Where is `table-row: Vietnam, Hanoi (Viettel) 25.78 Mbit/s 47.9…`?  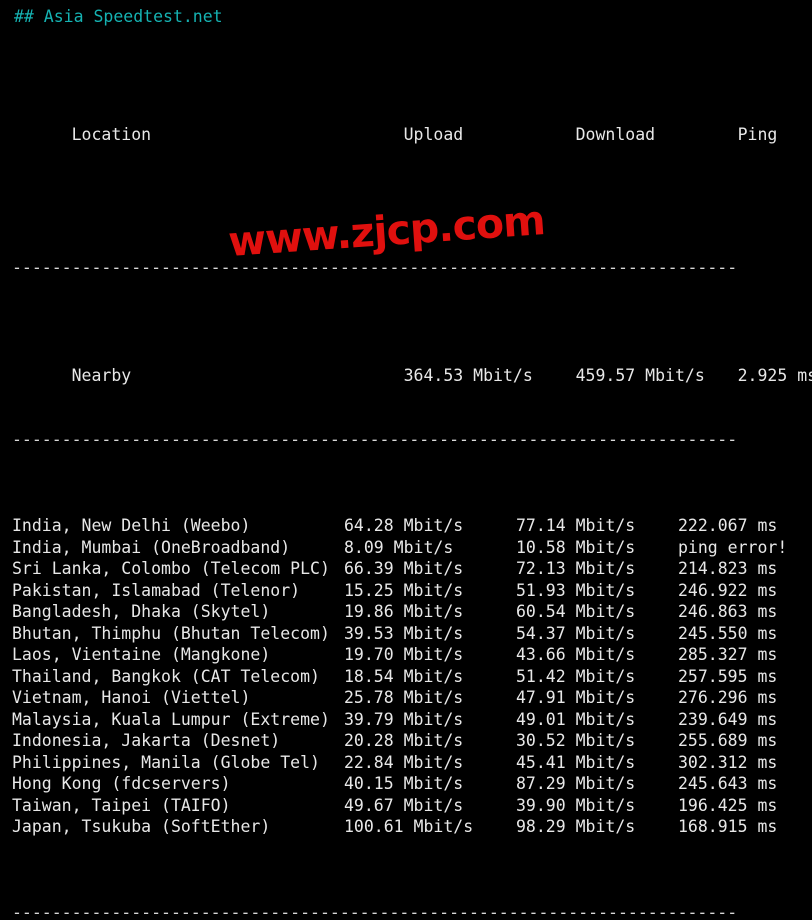
table-row: Vietnam, Hanoi (Viettel) 25.78 Mbit/s 47.9… is located at coordinates (412, 698).